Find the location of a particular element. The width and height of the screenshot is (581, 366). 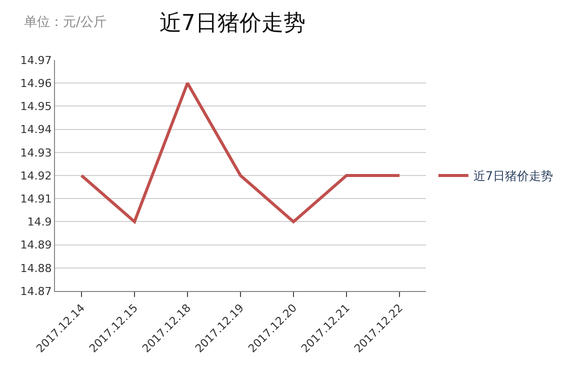

text: 单位：元/公斤 is located at coordinates (65, 22).